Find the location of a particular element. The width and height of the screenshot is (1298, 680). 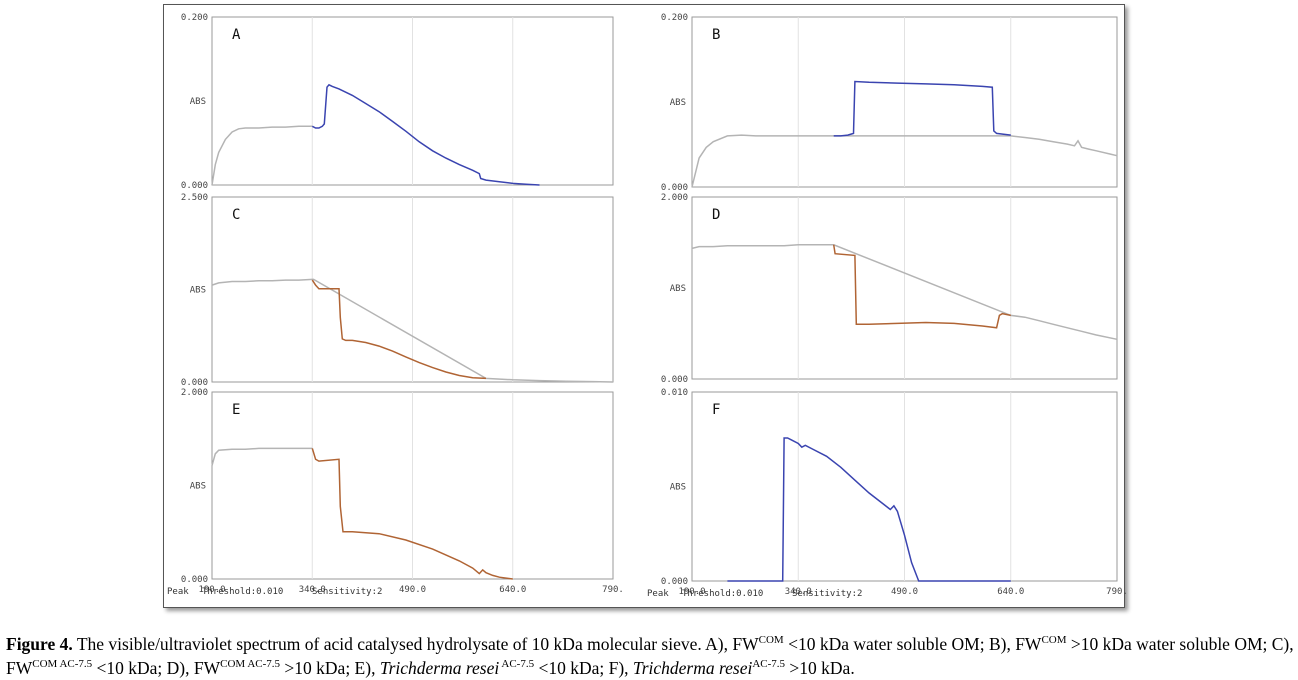

panel-a: 0.200 0.000 ABS A is located at coordinates (397, 102).